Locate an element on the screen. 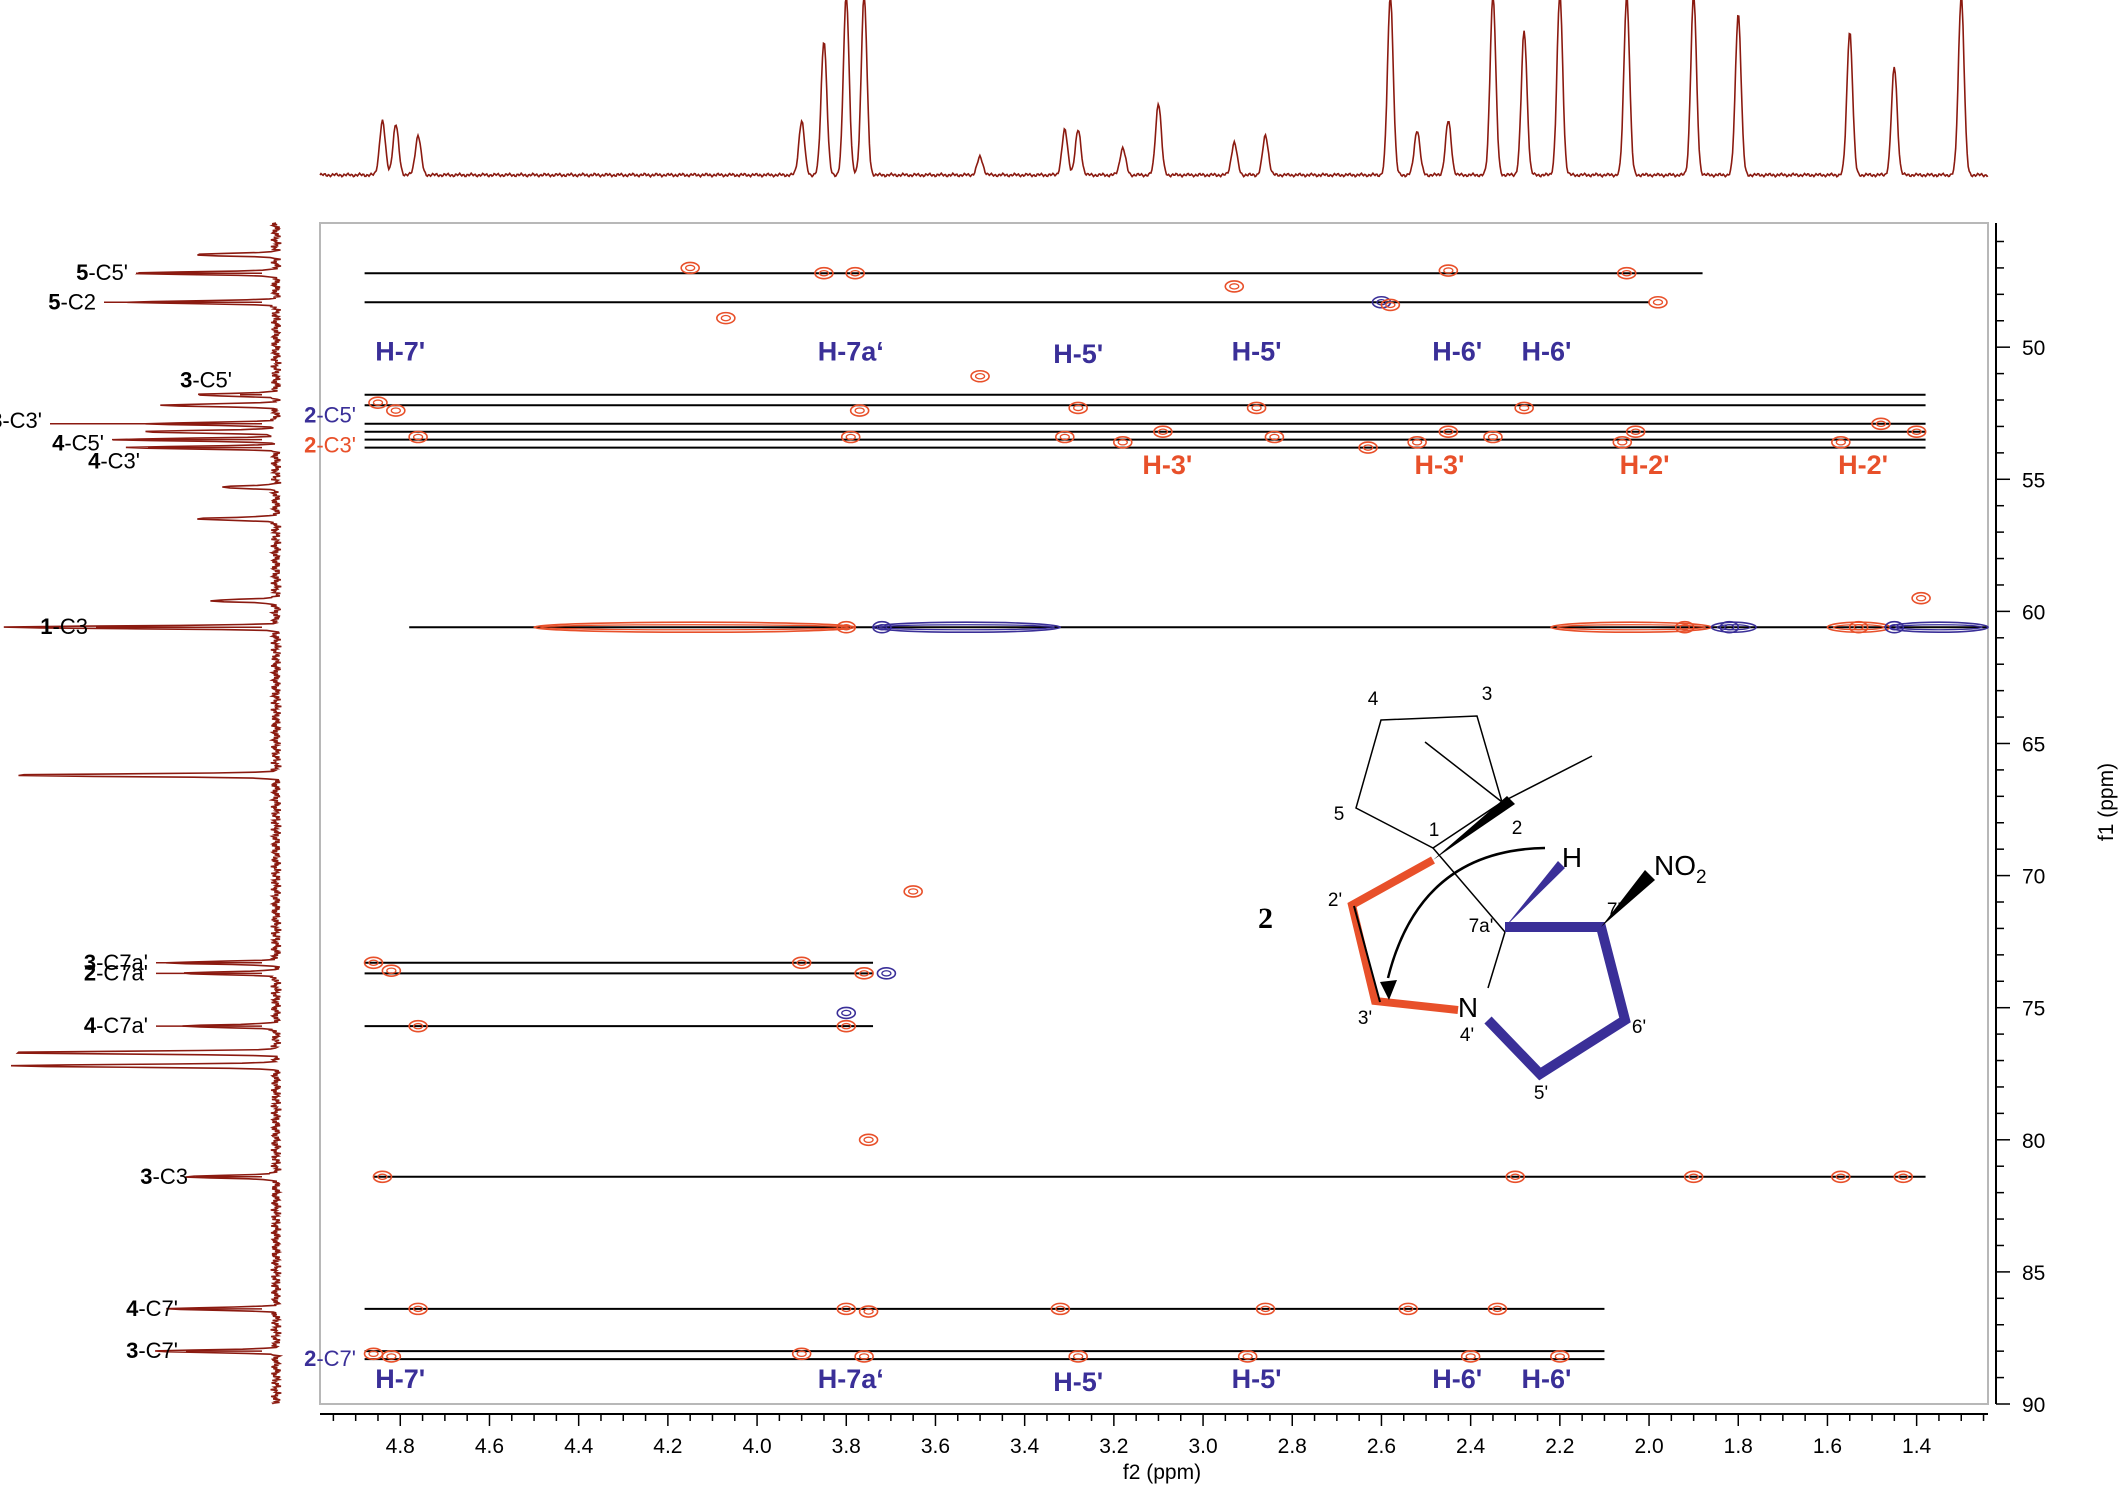 Image resolution: width=2126 pixels, height=1494 pixels. x-tick-label: 4.0 is located at coordinates (756, 1446).